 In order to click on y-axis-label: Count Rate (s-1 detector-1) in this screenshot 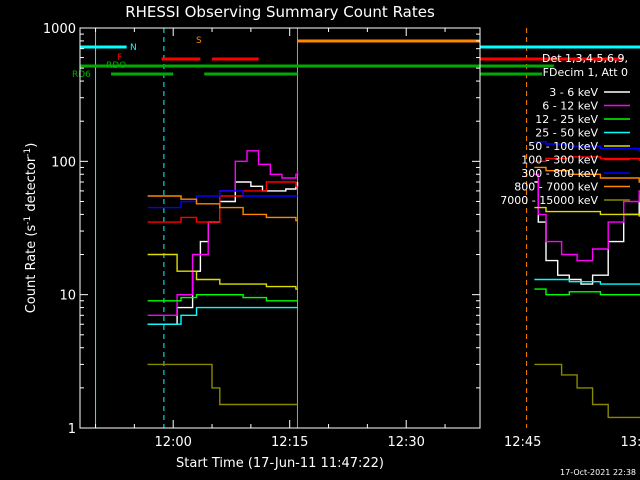, I will do `click(31, 228)`.